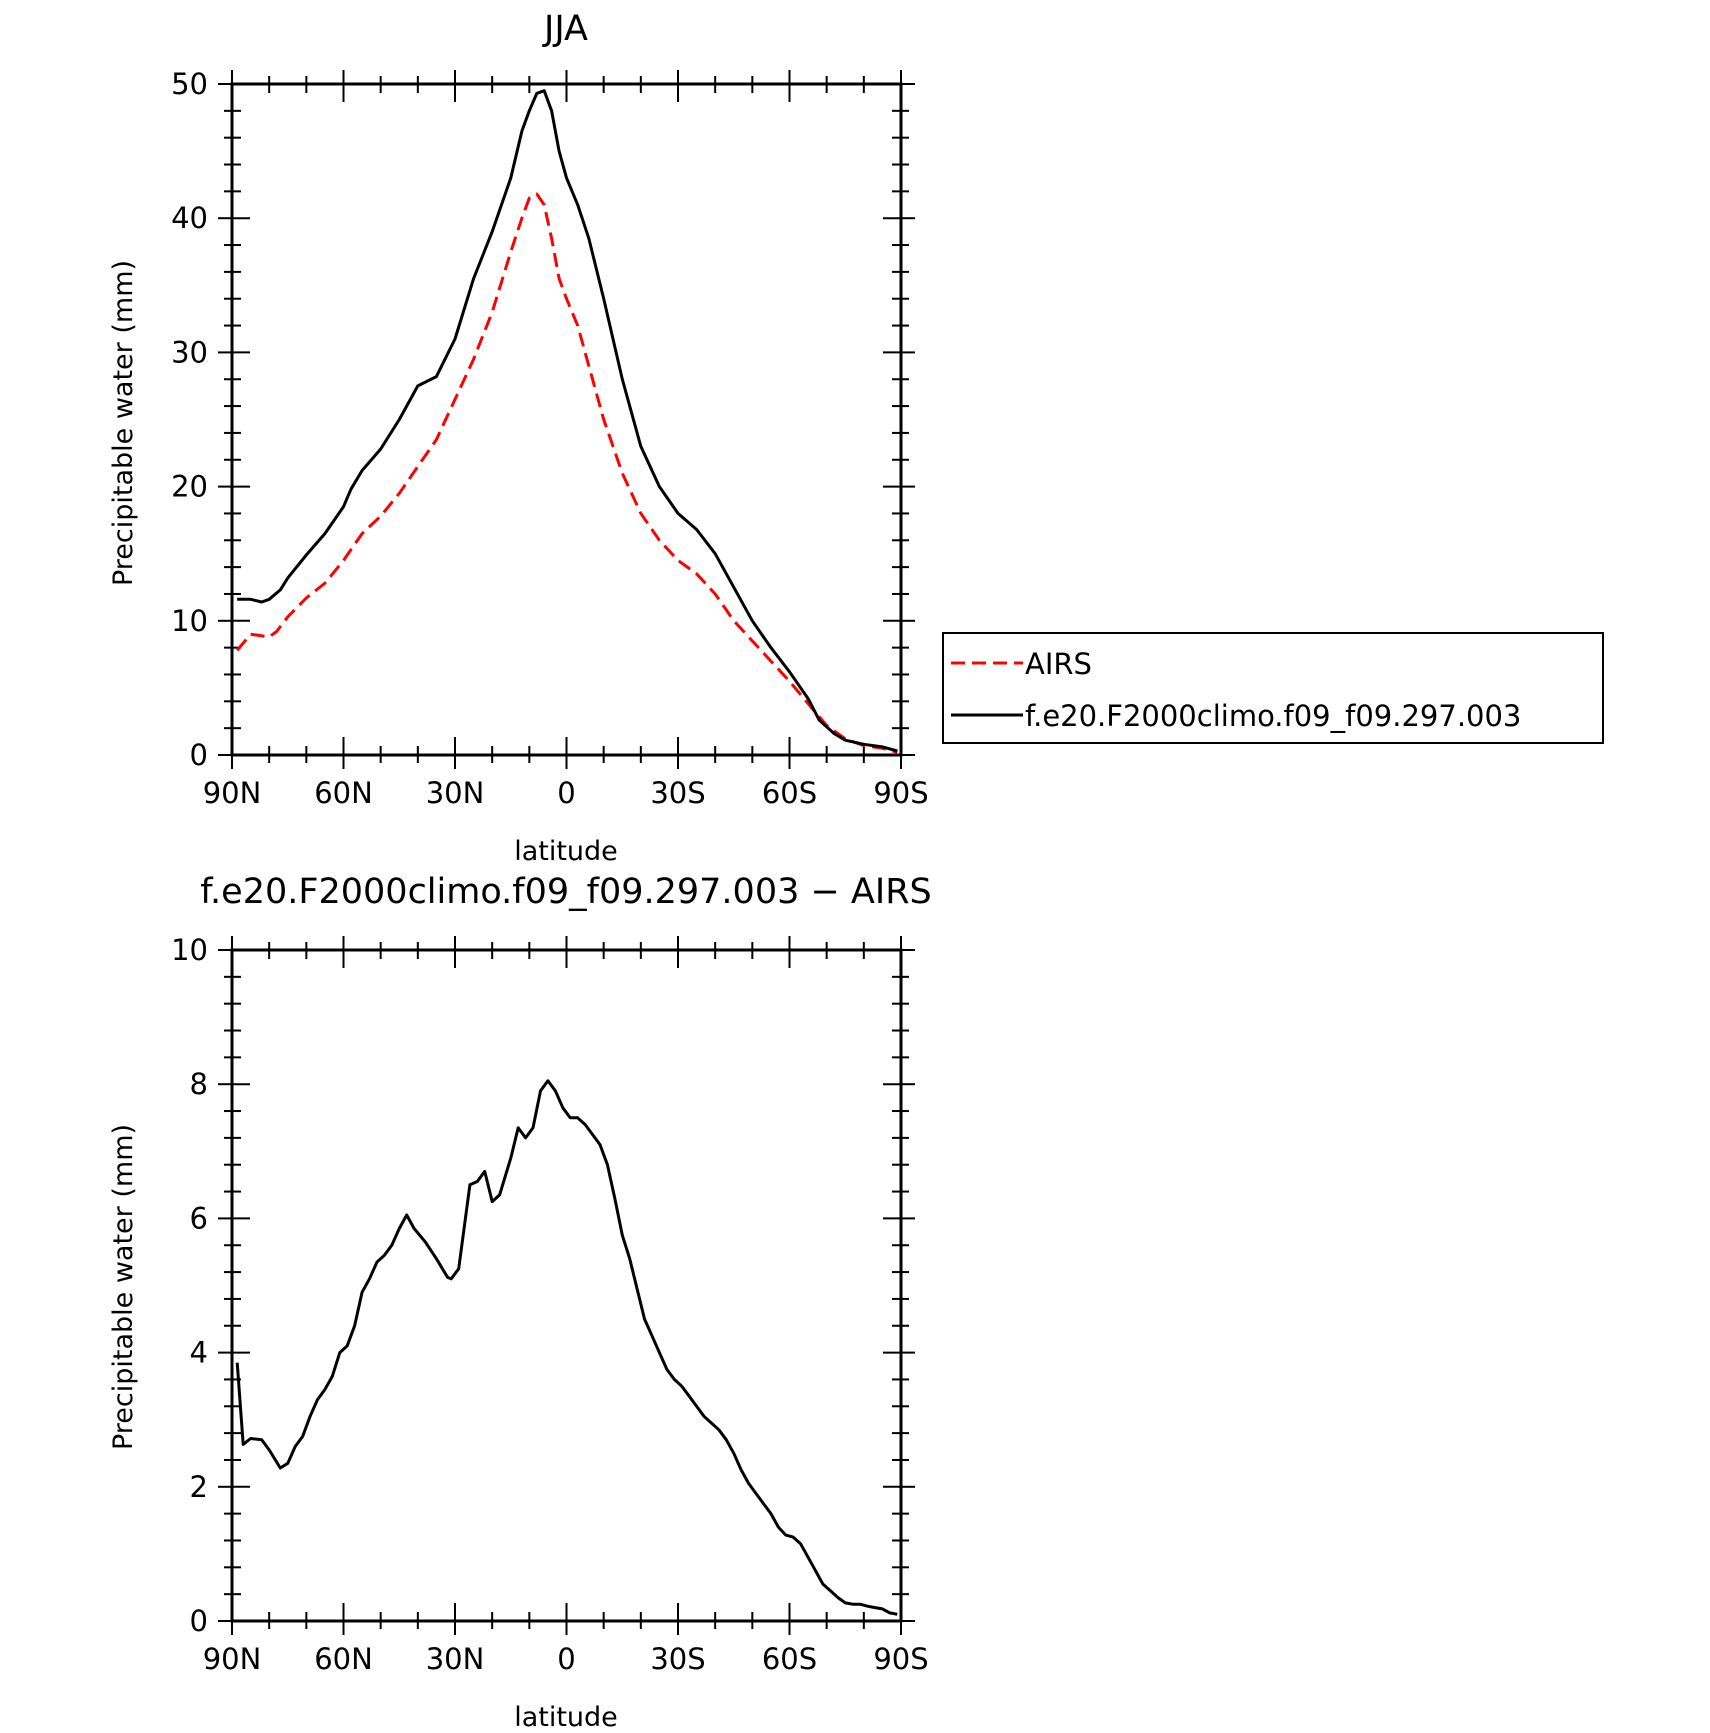  I want to click on legend: AIRS f.e20.F2000climo.f09_f09.297.003, so click(1273, 688).